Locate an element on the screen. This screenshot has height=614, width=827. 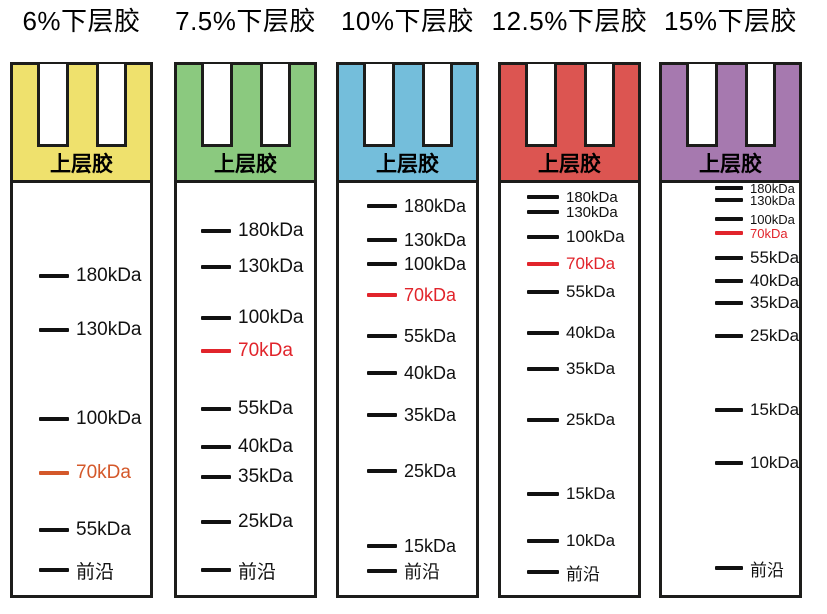
marker-band: 180kDa is located at coordinates (755, 188).